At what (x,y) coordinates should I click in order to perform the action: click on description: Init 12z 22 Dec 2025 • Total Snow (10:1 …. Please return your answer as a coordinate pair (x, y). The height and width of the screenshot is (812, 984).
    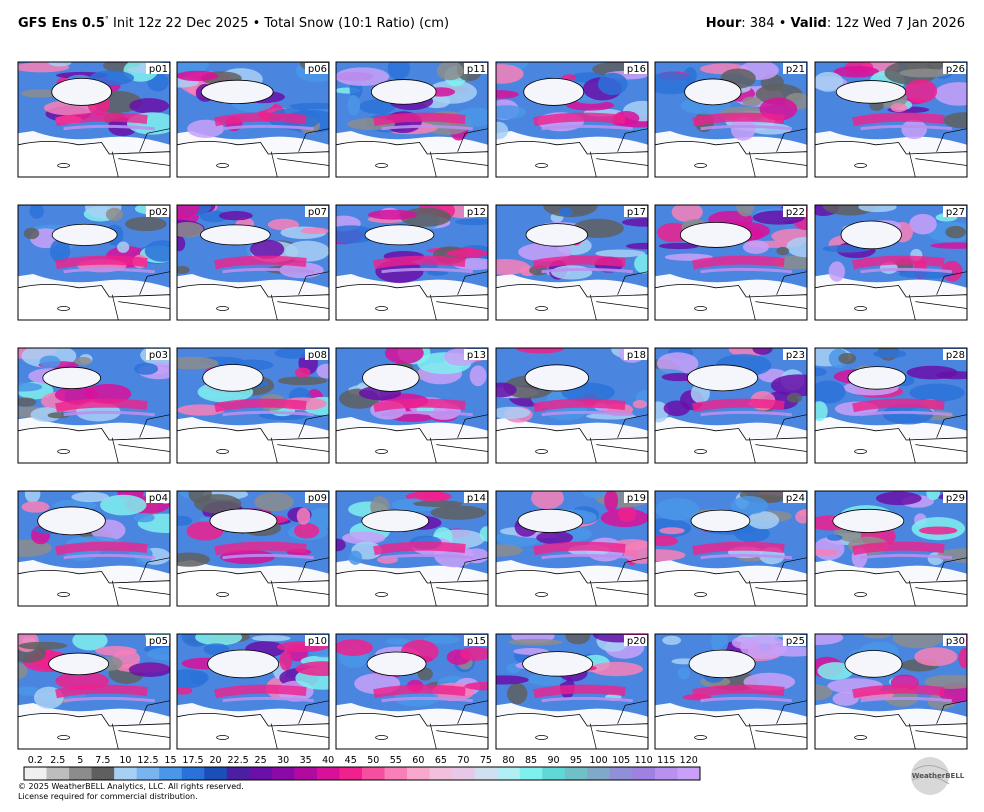
    Looking at the image, I should click on (279, 23).